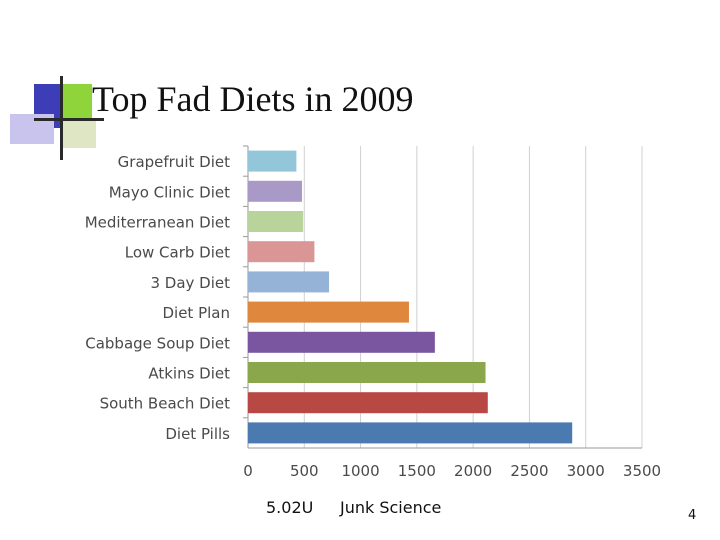 The height and width of the screenshot is (540, 720). Describe the element at coordinates (69, 119) in the screenshot. I see `decor-line-horizontal` at that location.